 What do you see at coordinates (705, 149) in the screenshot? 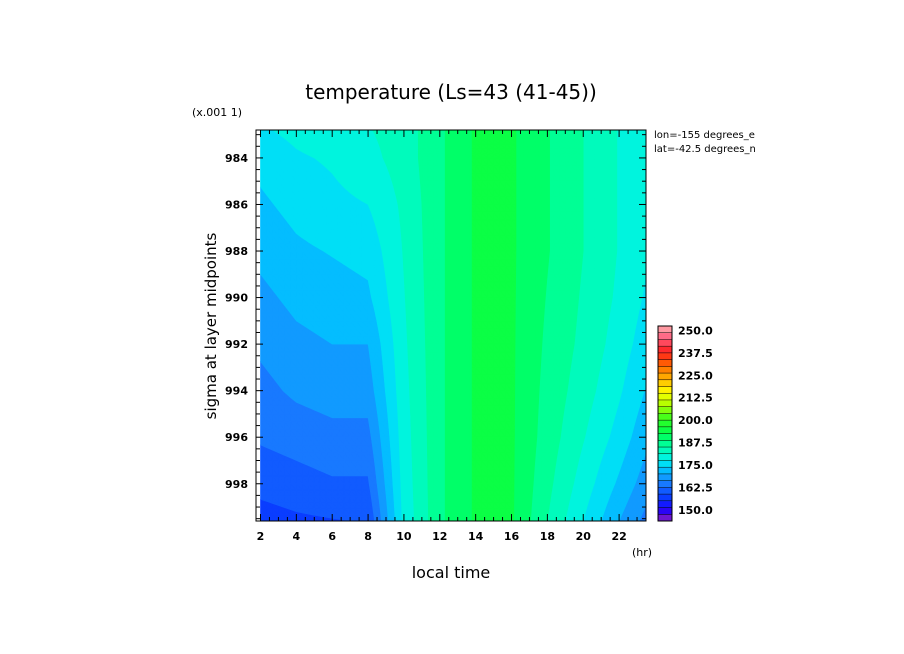
I see `lat-annotation: lat=-42.5 degrees_n` at bounding box center [705, 149].